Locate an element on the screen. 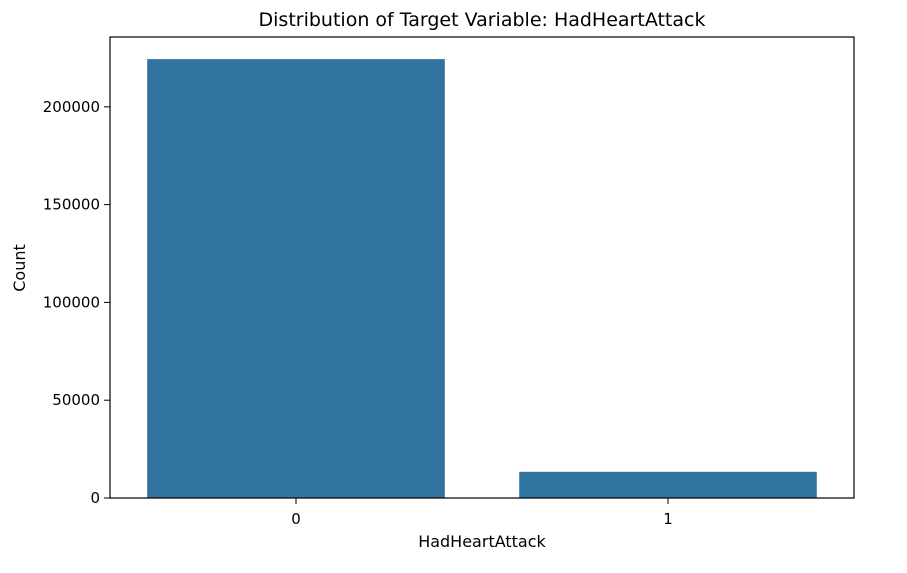 The width and height of the screenshot is (907, 573). y-axis-ticks: 0 50000 100000 150000 200000 is located at coordinates (76, 302).